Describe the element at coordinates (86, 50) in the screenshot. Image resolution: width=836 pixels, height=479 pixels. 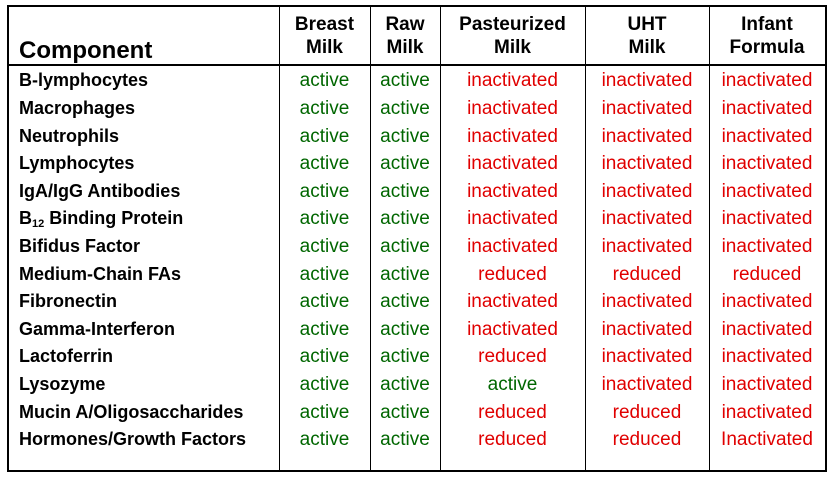
I see `header-component: Component` at that location.